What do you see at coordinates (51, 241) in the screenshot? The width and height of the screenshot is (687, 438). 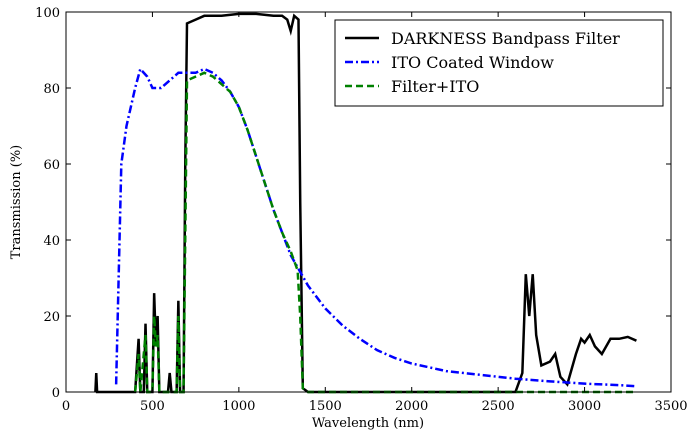 I see `y-tick-label: 40` at bounding box center [51, 241].